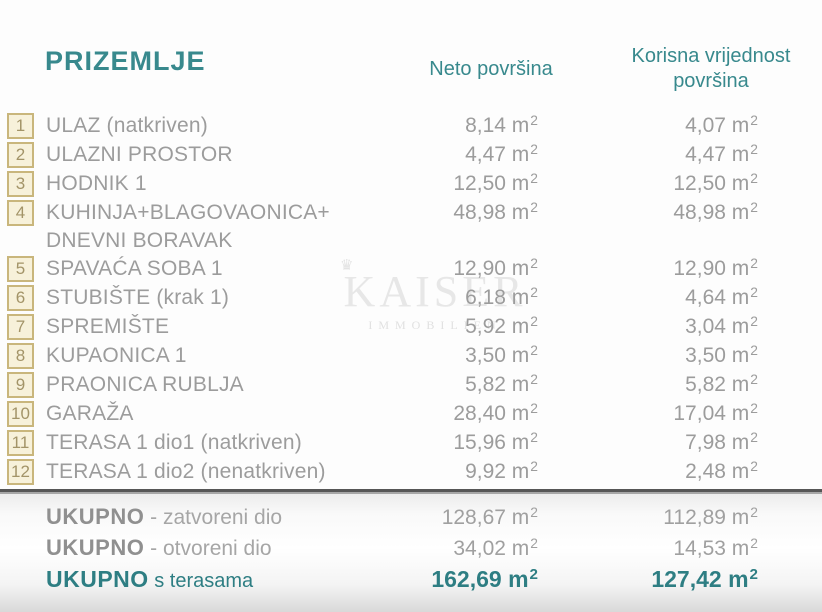 The height and width of the screenshot is (612, 822). I want to click on korisna-area-value: 12,50 m2, so click(648, 184).